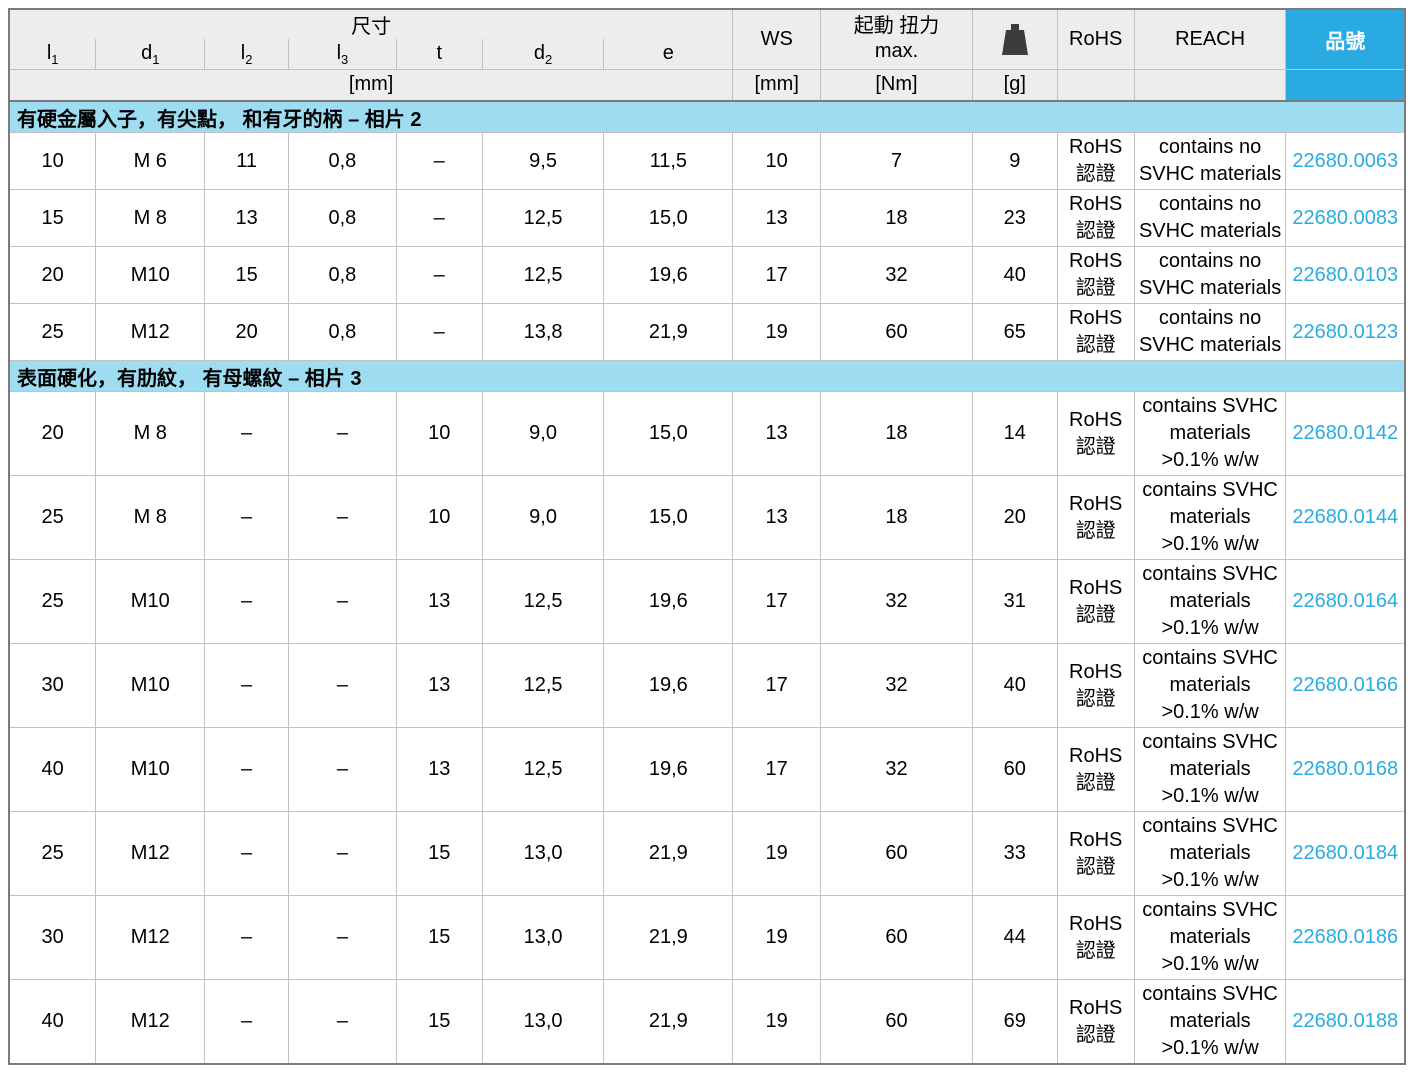  Describe the element at coordinates (247, 161) in the screenshot. I see `cell-l2: 11` at that location.